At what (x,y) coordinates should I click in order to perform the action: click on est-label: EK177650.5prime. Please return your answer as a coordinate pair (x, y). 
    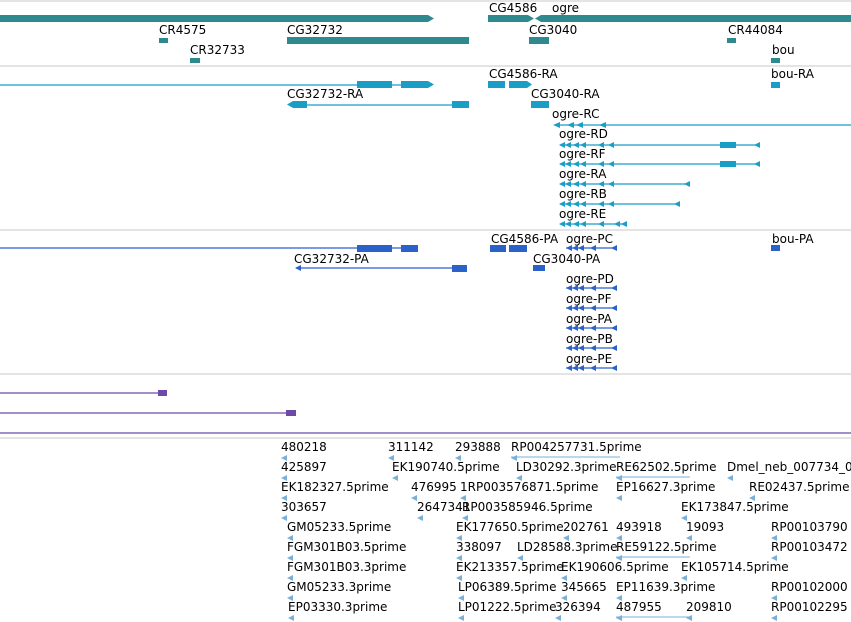
    Looking at the image, I should click on (510, 527).